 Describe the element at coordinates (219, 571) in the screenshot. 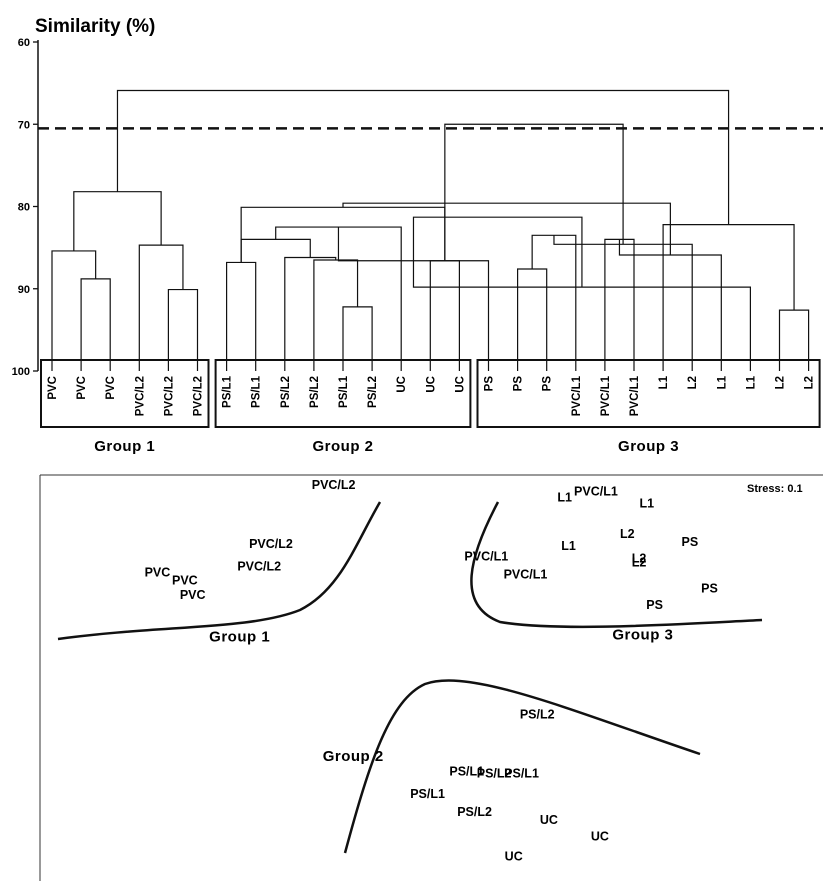

I see `group-1-boundary` at that location.